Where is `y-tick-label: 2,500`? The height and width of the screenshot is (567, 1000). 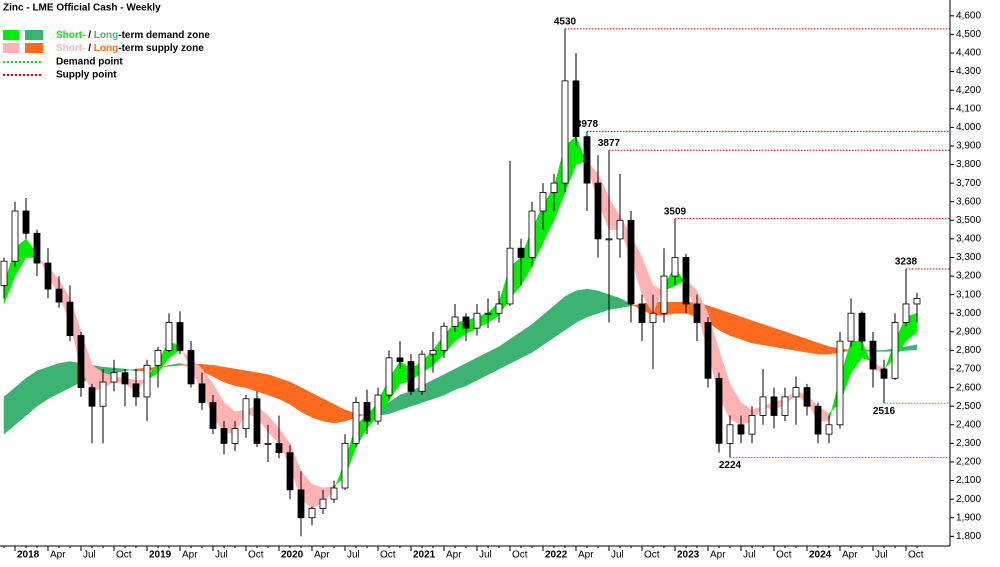
y-tick-label: 2,500 is located at coordinates (968, 406).